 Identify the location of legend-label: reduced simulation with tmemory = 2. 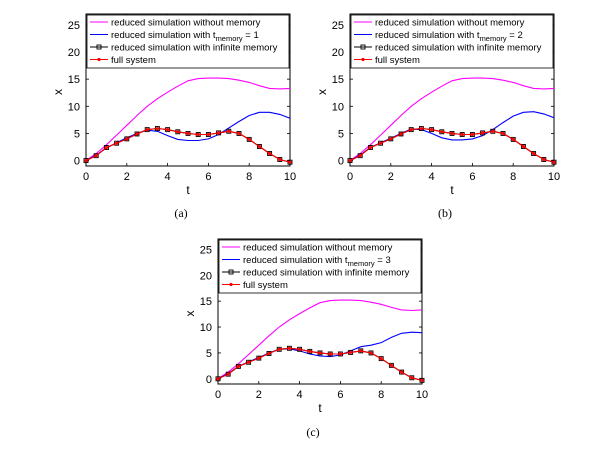
(449, 36).